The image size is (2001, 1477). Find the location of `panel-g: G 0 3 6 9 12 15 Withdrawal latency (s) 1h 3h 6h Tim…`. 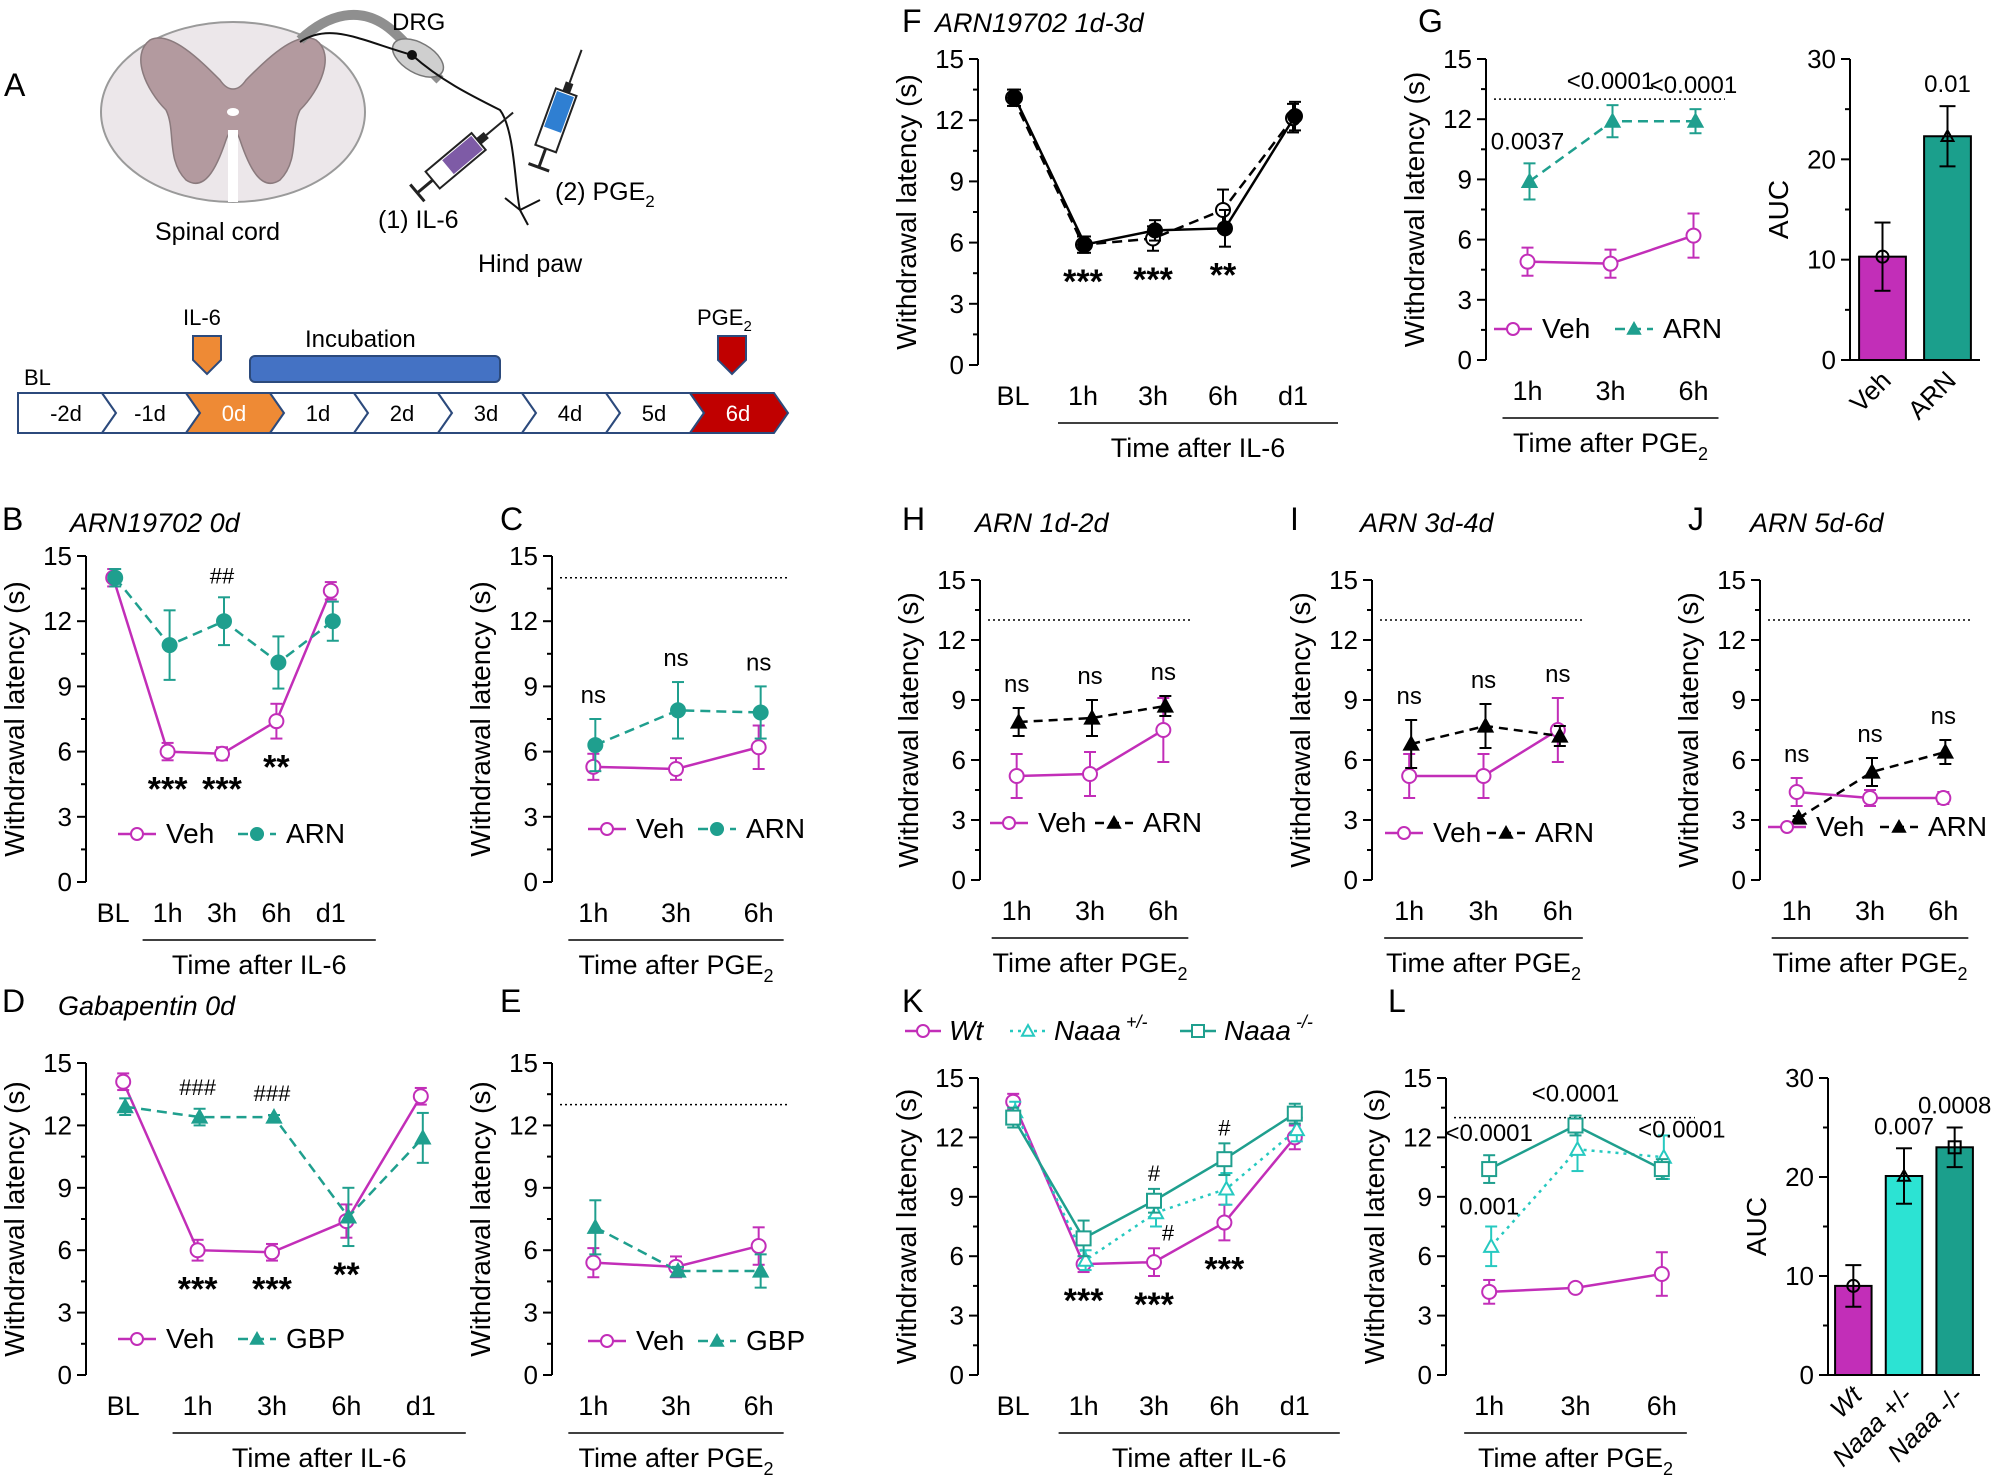

panel-g: G 0 3 6 9 12 15 Withdrawal latency (s) 1h 3h 6h Tim… is located at coordinates (1568, 233).